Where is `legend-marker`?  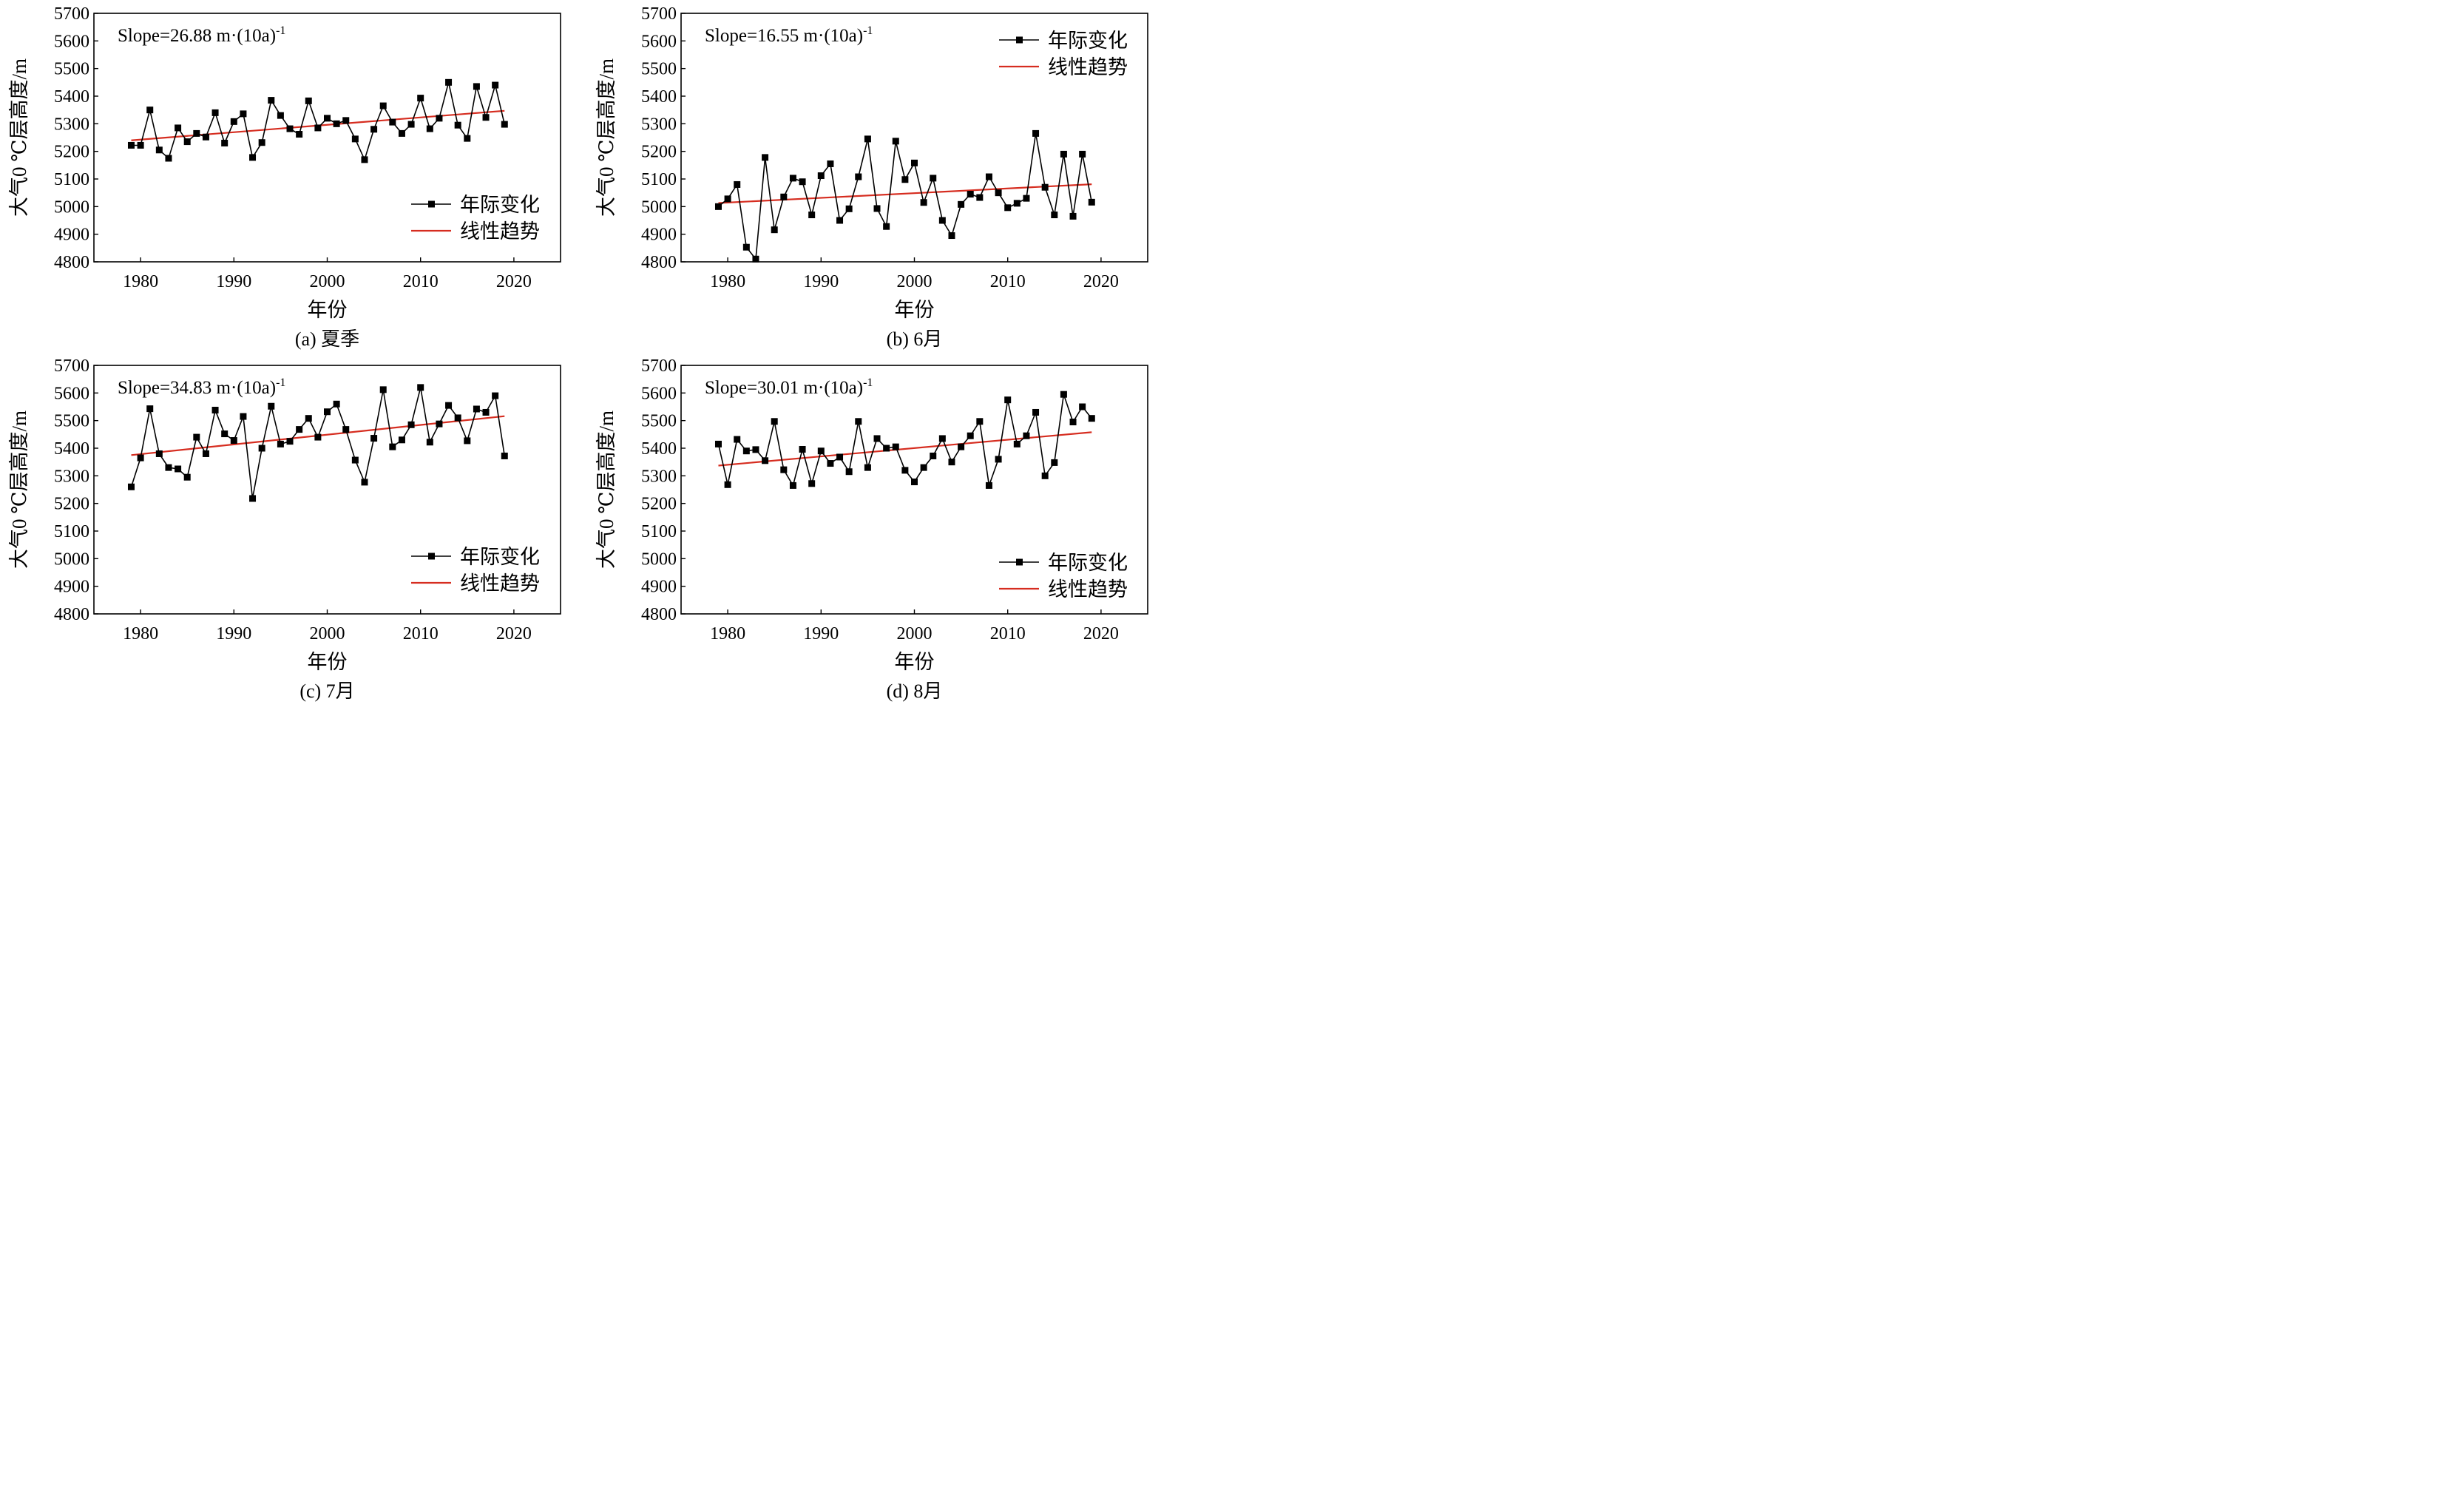
legend-marker is located at coordinates (1020, 562).